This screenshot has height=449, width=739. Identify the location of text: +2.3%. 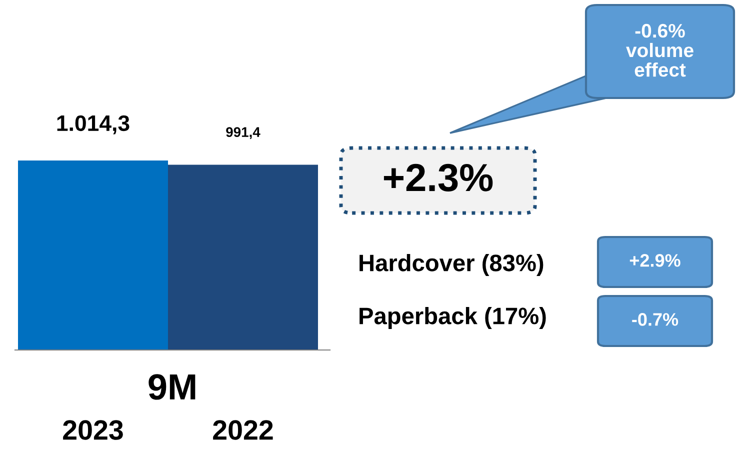
(438, 178).